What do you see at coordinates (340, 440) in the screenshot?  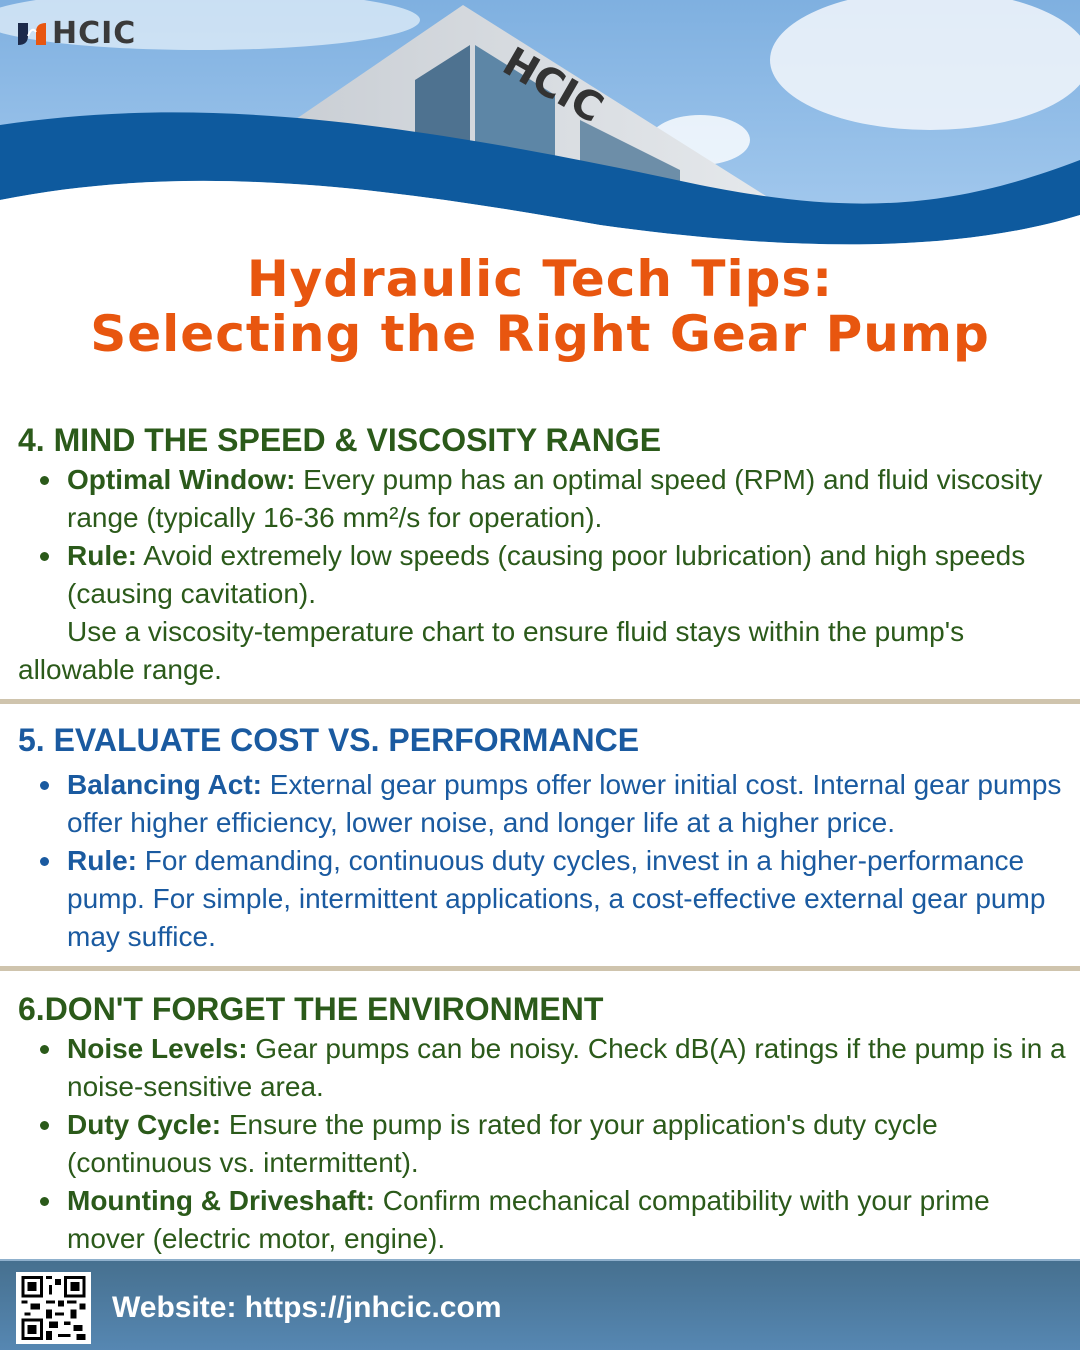 I see `section-heading: 4. MIND THE SPEED & VISCOSITY RANGE` at bounding box center [340, 440].